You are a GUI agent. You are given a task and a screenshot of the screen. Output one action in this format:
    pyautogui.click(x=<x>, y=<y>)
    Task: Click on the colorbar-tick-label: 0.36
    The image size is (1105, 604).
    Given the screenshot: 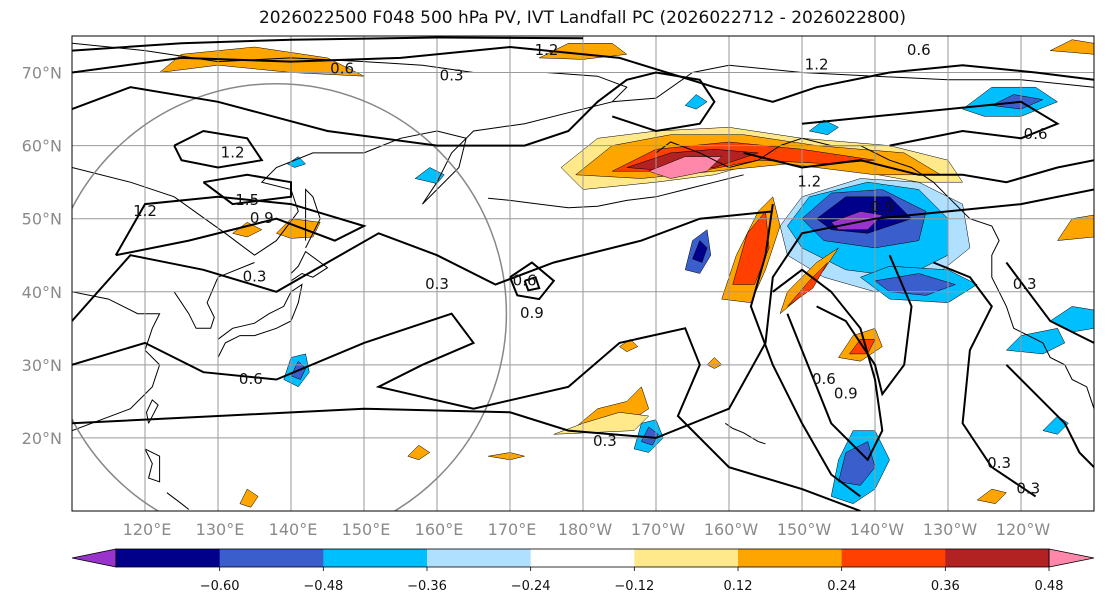 What is the action you would take?
    pyautogui.click(x=945, y=586)
    